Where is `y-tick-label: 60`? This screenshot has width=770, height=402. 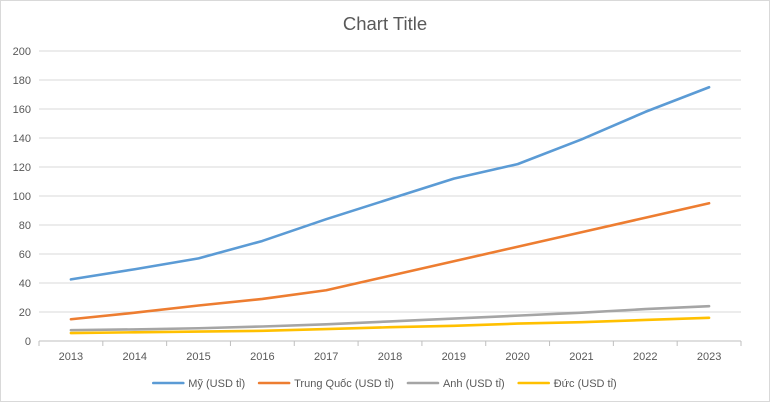 y-tick-label: 60 is located at coordinates (25, 255).